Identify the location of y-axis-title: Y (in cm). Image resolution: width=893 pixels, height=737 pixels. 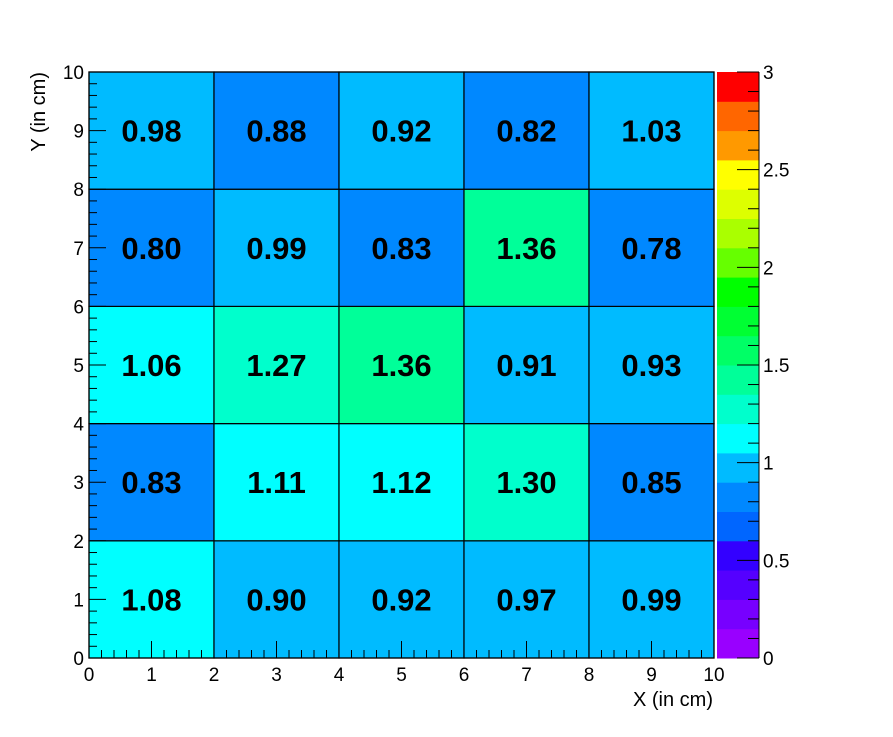
(39, 112).